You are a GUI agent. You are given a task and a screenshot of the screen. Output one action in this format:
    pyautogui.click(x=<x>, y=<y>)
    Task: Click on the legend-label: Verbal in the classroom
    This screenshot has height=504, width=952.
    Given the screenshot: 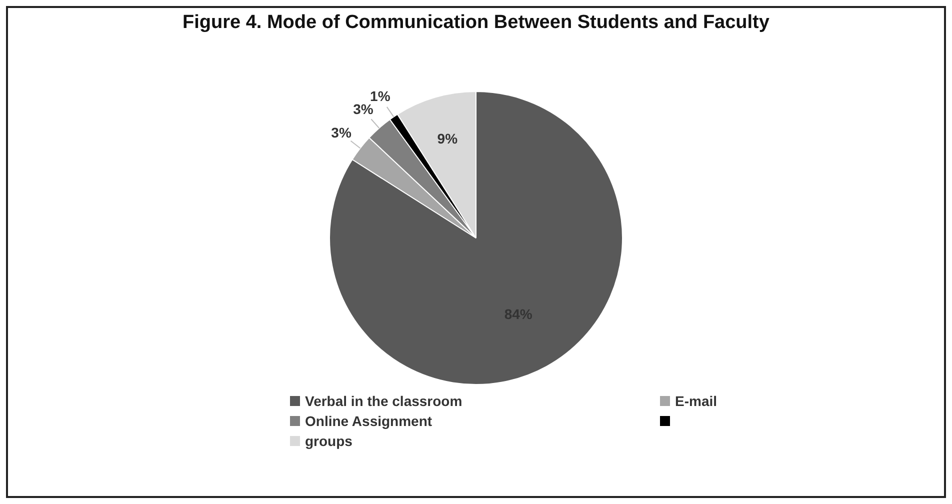 What is the action you would take?
    pyautogui.click(x=383, y=400)
    